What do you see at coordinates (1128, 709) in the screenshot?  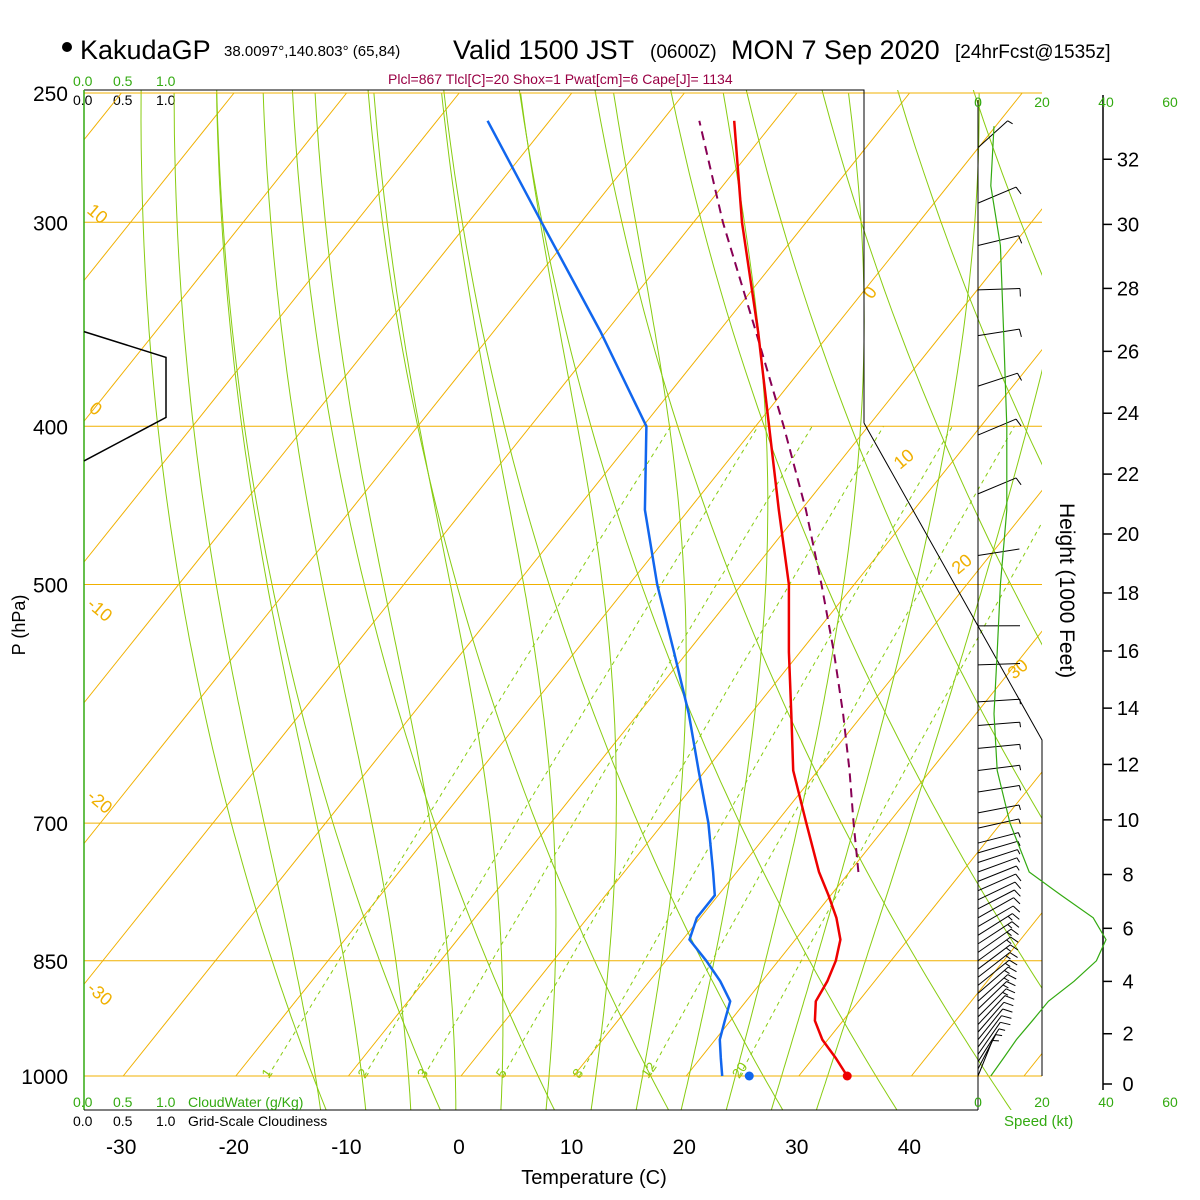 I see `height-tick-label: 14` at bounding box center [1128, 709].